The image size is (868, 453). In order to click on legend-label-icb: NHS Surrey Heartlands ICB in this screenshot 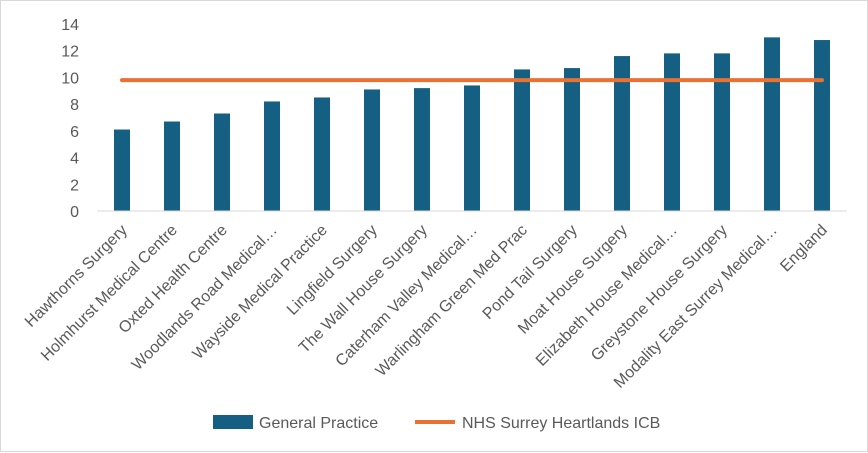, I will do `click(561, 423)`.